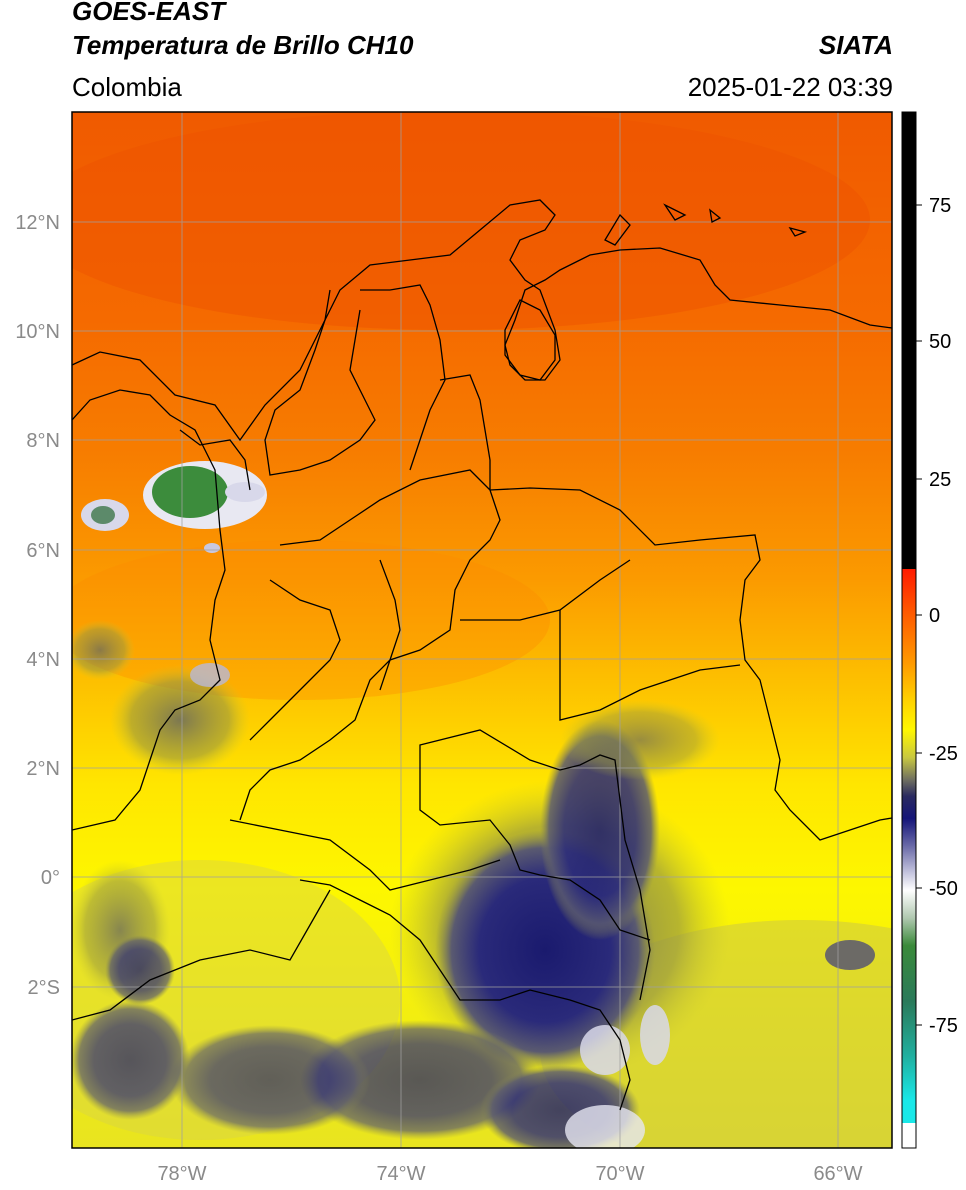 The image size is (966, 1190). Describe the element at coordinates (855, 45) in the screenshot. I see `source-label: SIATA` at that location.